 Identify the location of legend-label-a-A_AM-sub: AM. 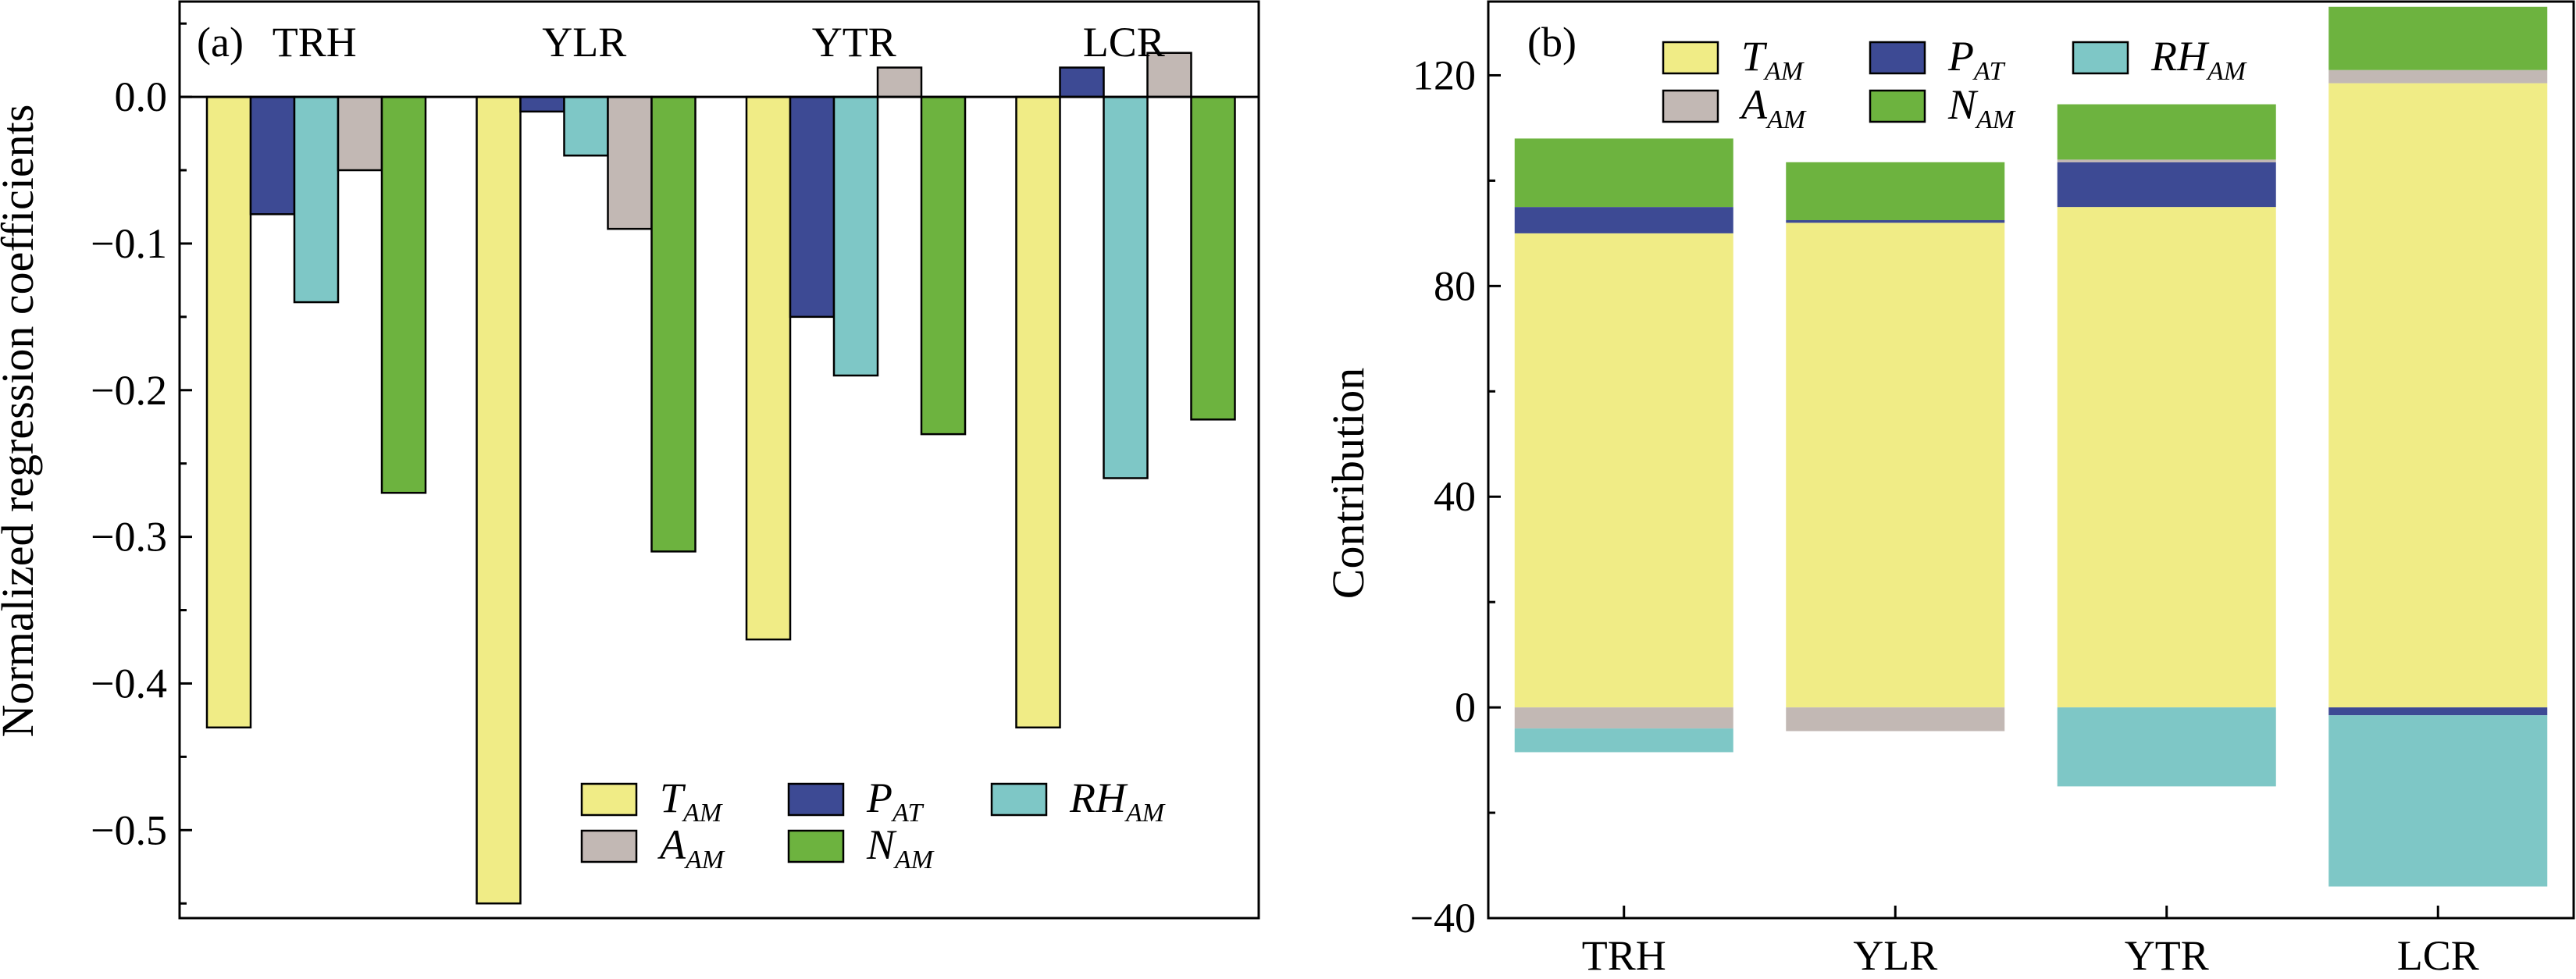
(704, 860).